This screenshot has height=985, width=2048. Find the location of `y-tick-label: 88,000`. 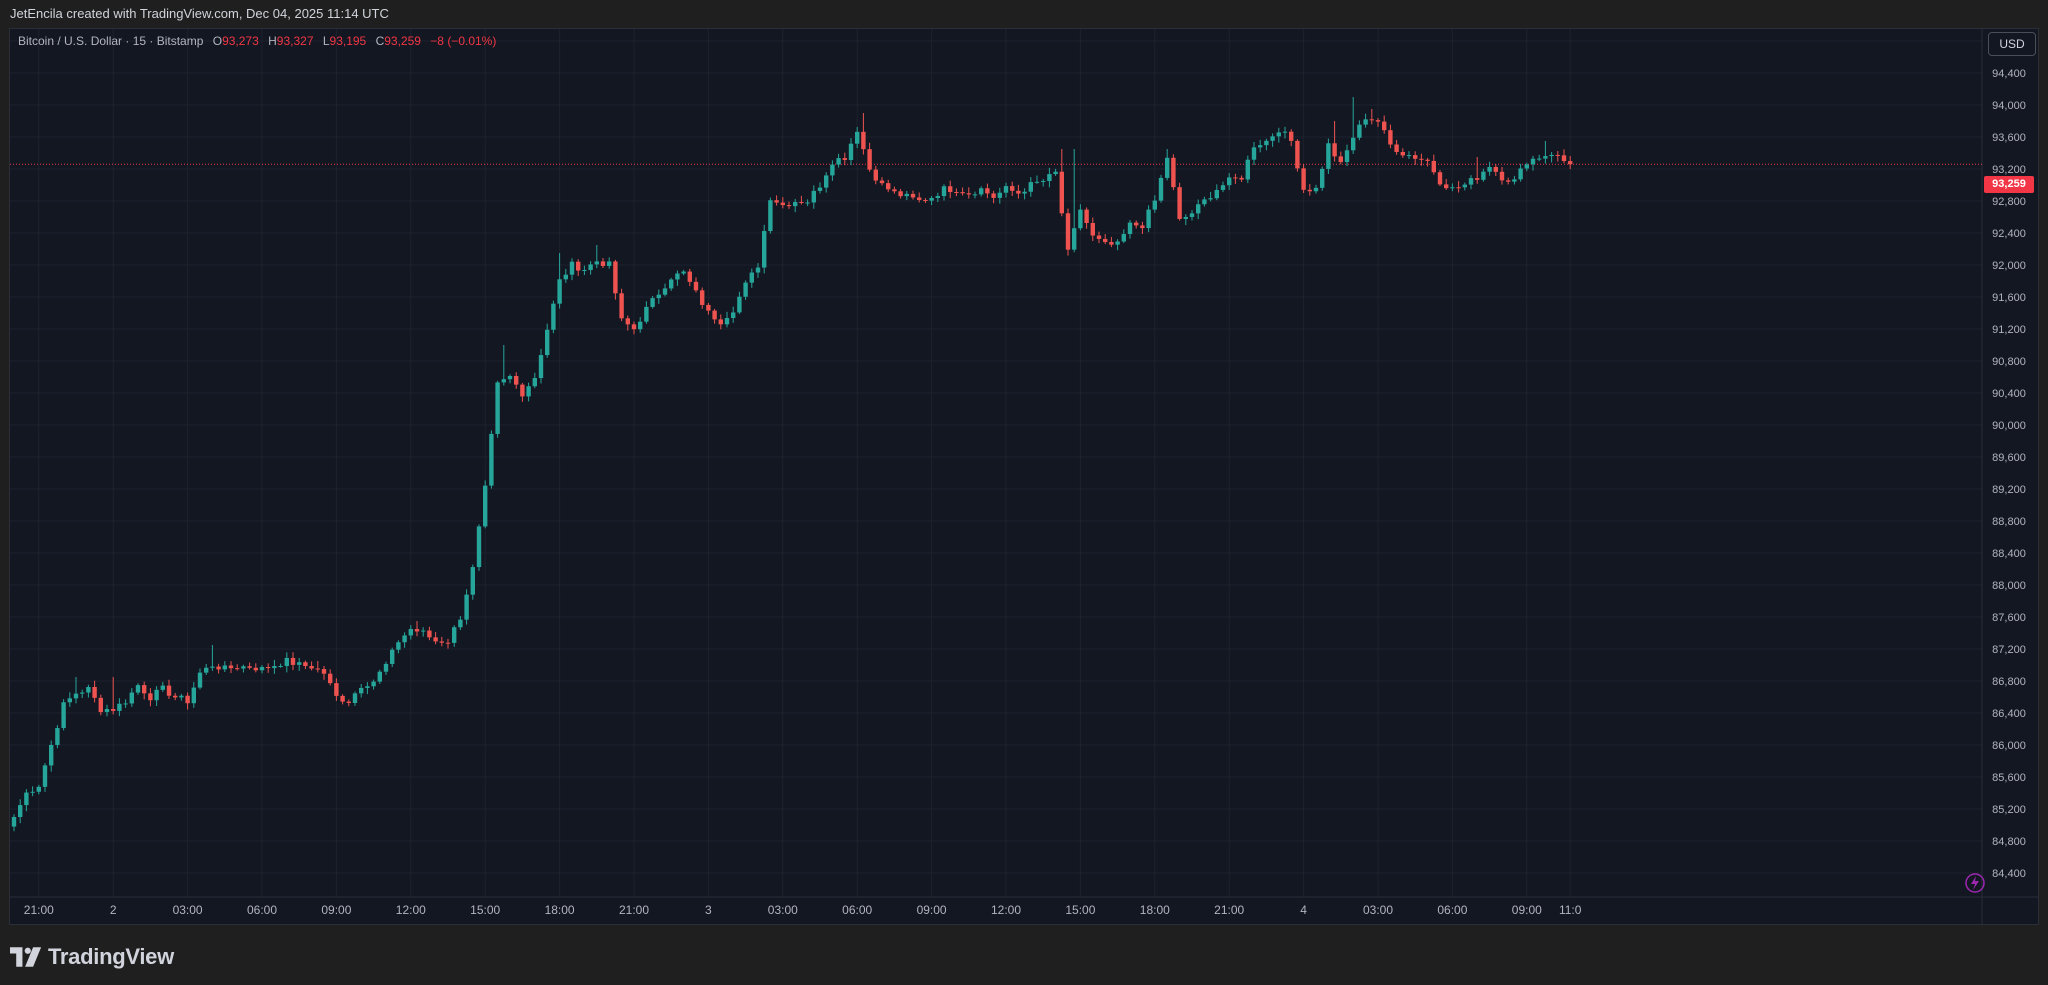

y-tick-label: 88,000 is located at coordinates (2009, 586).